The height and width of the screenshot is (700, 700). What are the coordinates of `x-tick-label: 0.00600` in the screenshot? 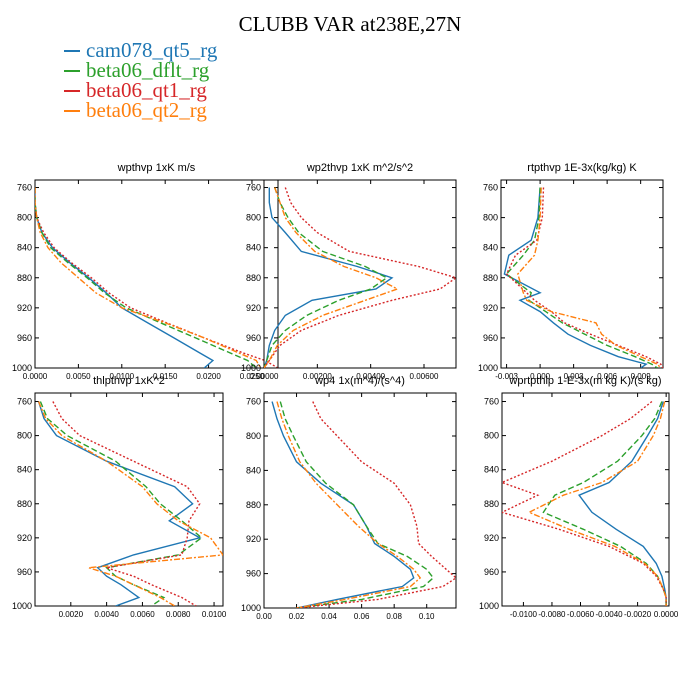 It's located at (424, 376).